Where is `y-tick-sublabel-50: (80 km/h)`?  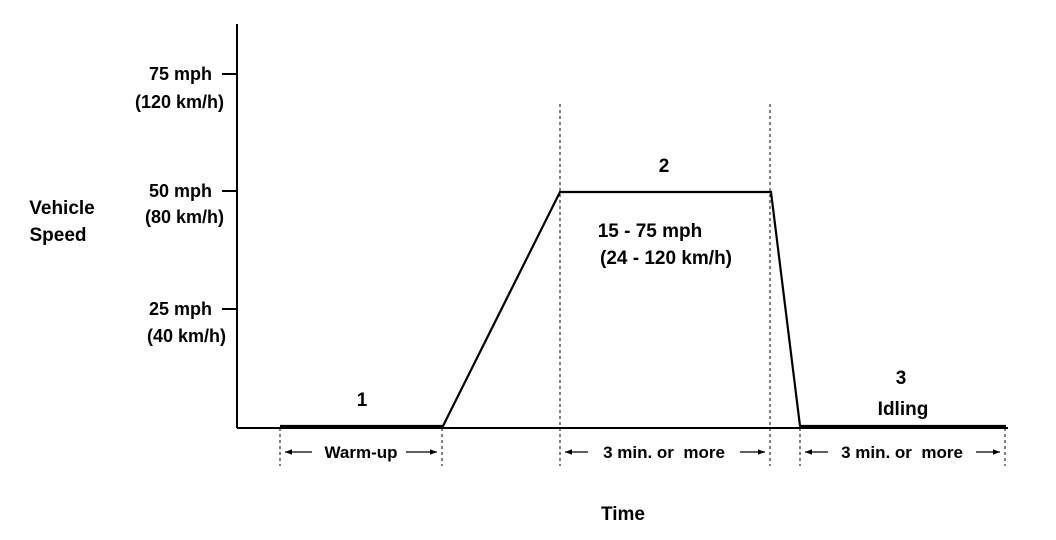 y-tick-sublabel-50: (80 km/h) is located at coordinates (184, 217).